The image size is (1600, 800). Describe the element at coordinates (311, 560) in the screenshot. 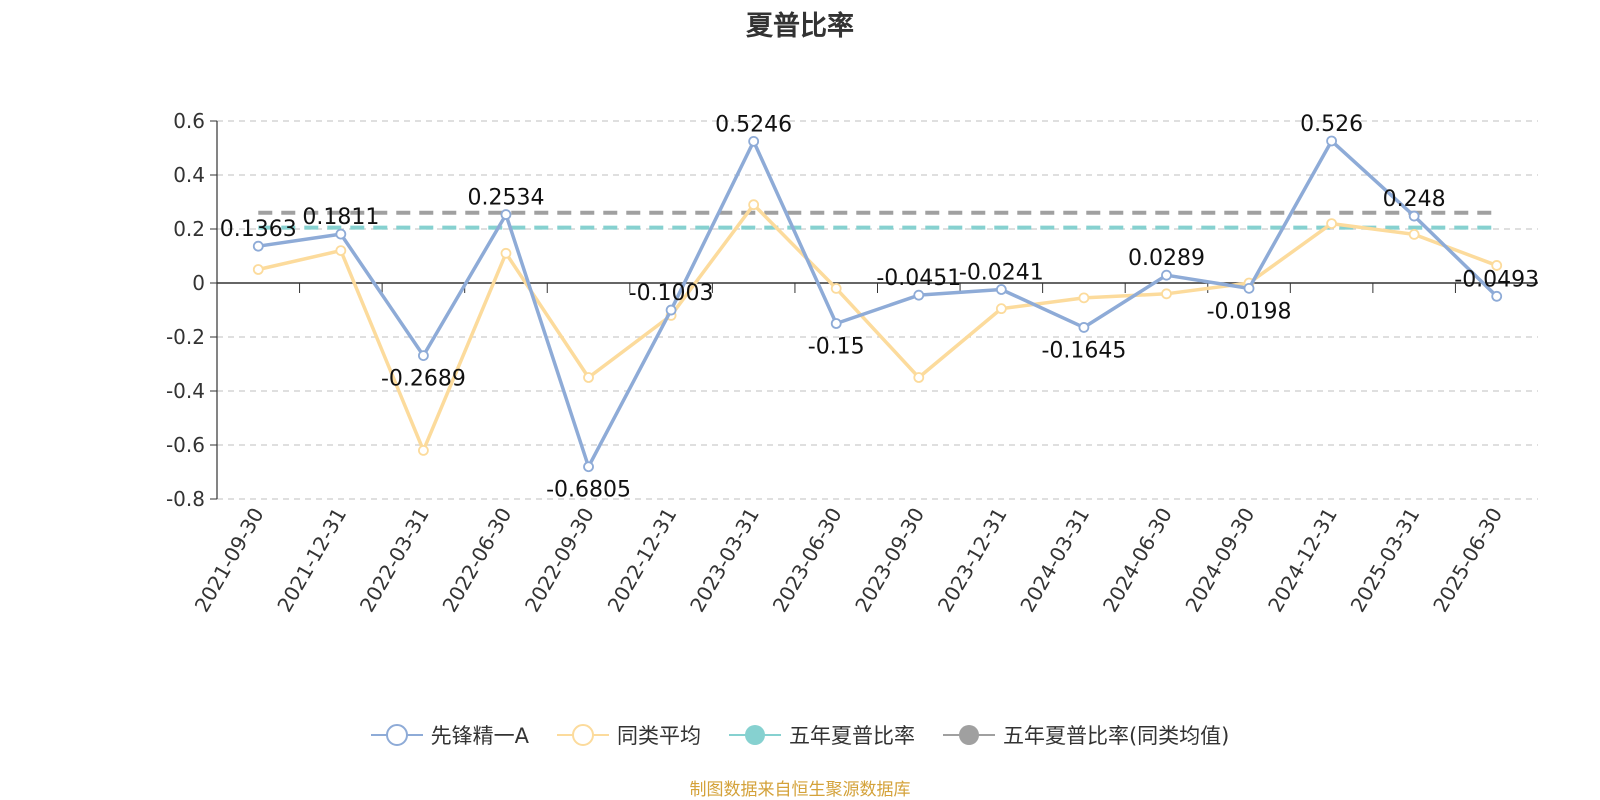

I see `x-tick-label: 2021-12-31` at that location.